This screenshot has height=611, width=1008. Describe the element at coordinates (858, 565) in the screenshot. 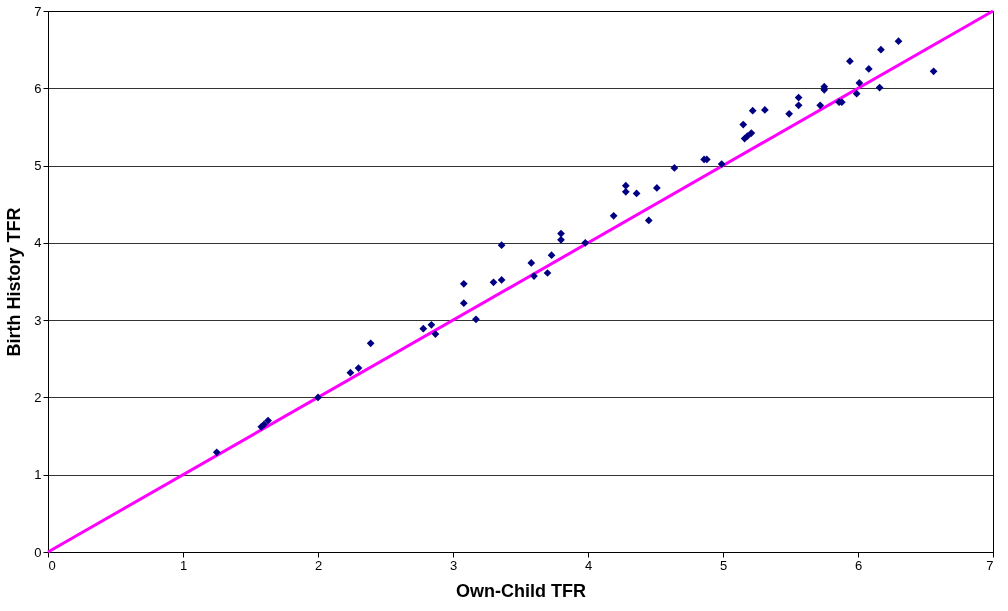

I see `x-tick-label: 6` at that location.